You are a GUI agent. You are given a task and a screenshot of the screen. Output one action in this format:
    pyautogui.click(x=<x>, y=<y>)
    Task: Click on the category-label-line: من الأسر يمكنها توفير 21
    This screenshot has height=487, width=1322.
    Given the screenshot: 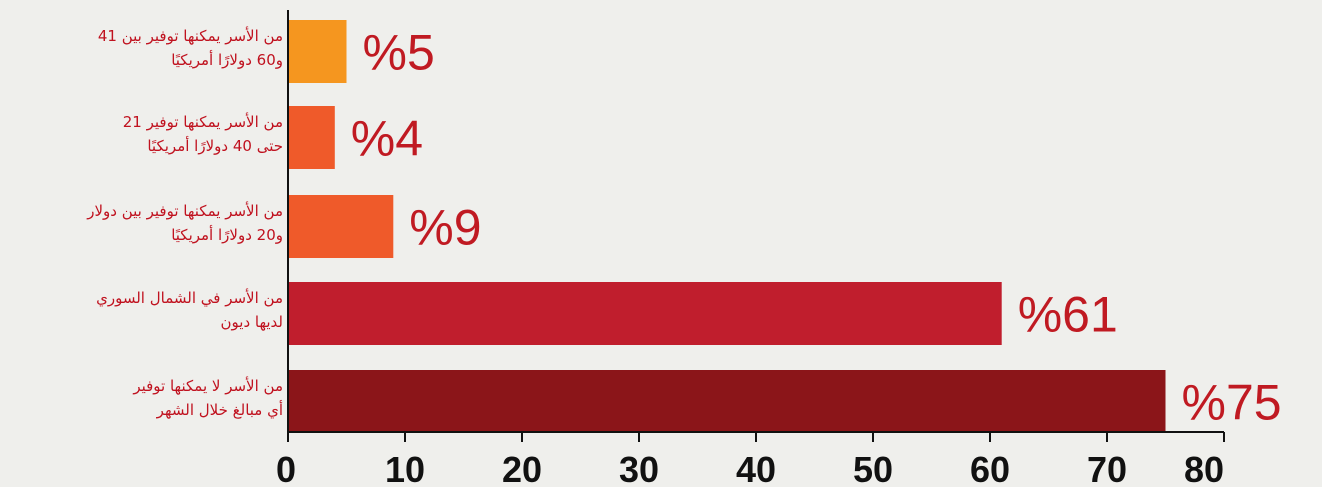 What is the action you would take?
    pyautogui.click(x=202, y=122)
    